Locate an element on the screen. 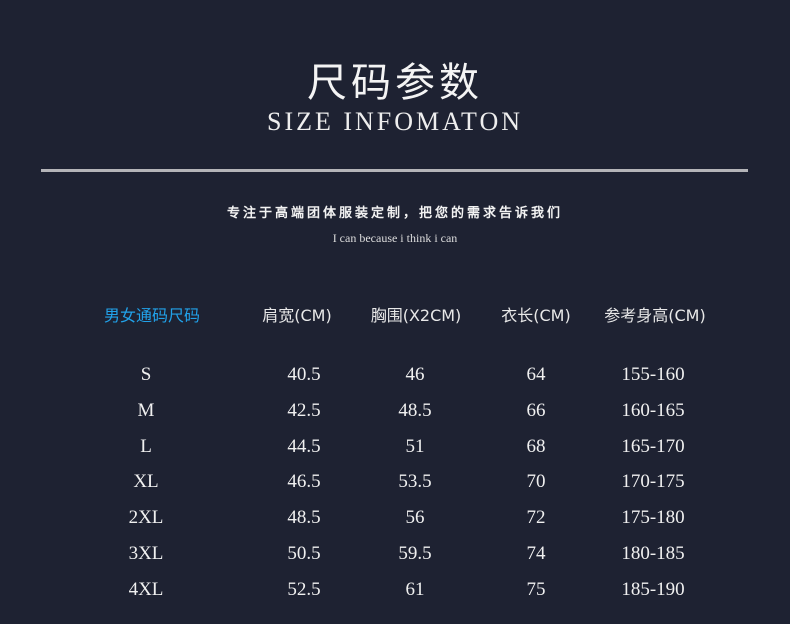 This screenshot has height=624, width=790. divider is located at coordinates (394, 170).